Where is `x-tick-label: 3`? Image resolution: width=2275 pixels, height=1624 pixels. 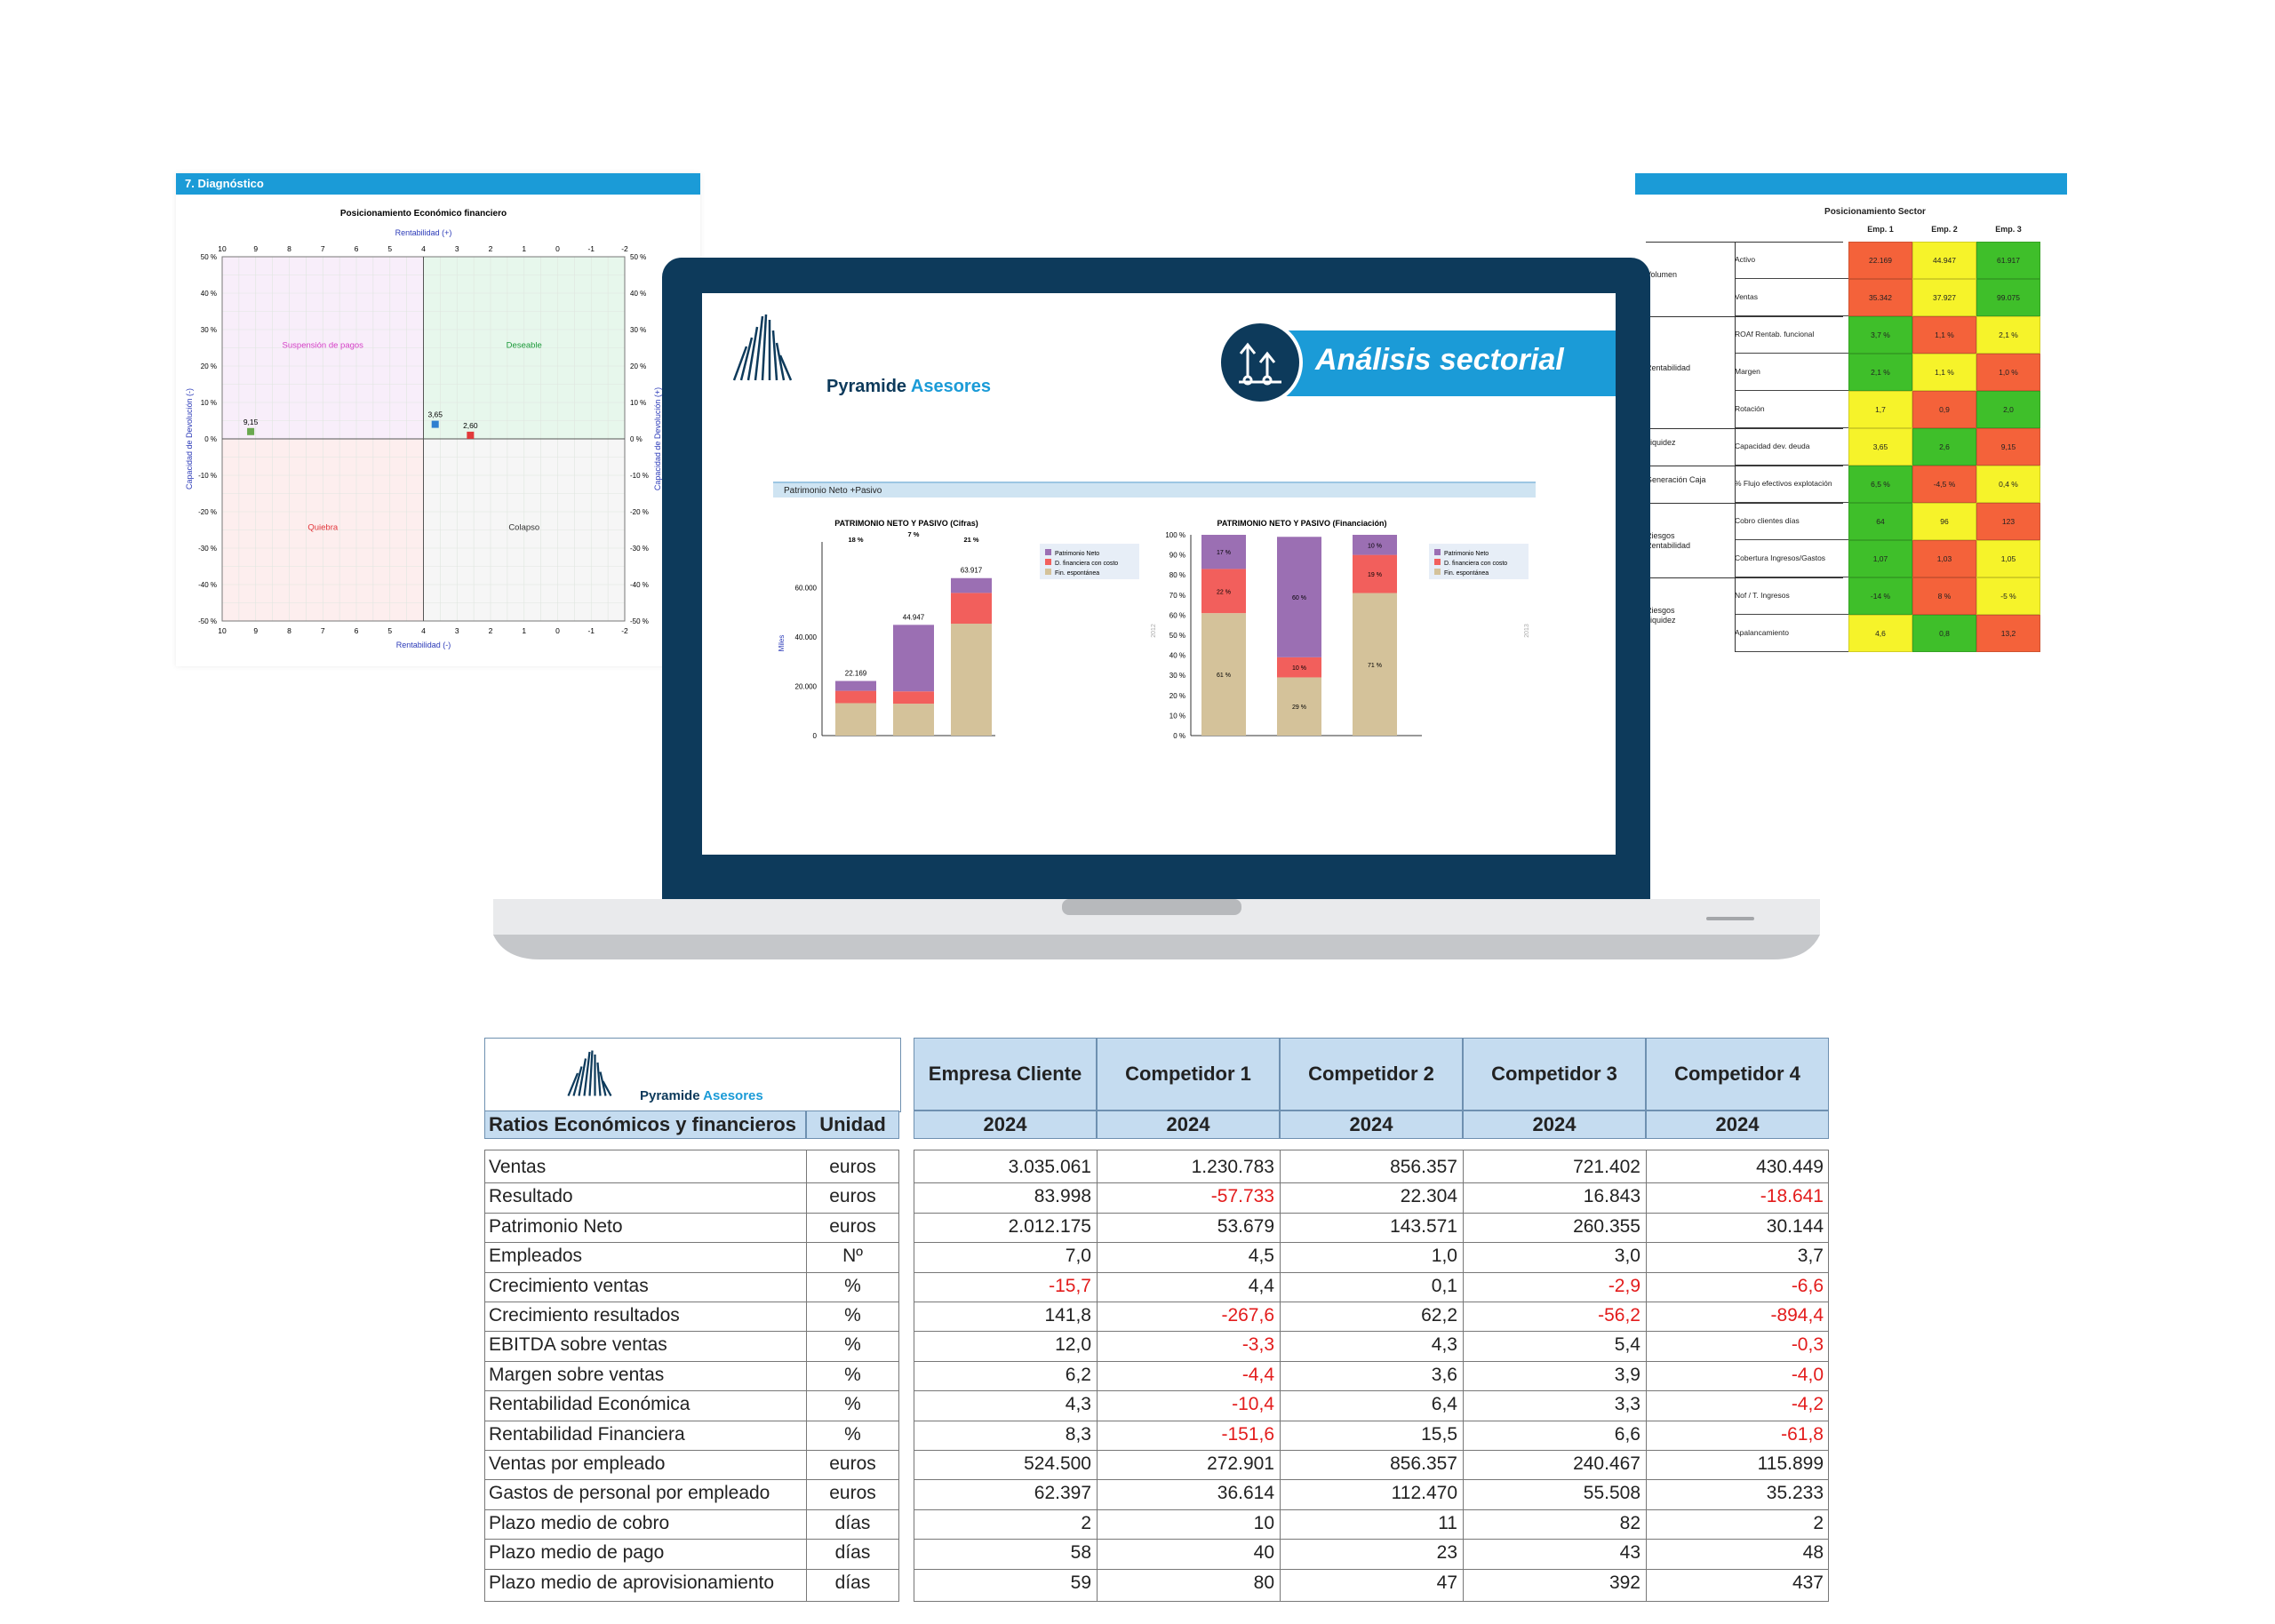
x-tick-label: 3 is located at coordinates (457, 630).